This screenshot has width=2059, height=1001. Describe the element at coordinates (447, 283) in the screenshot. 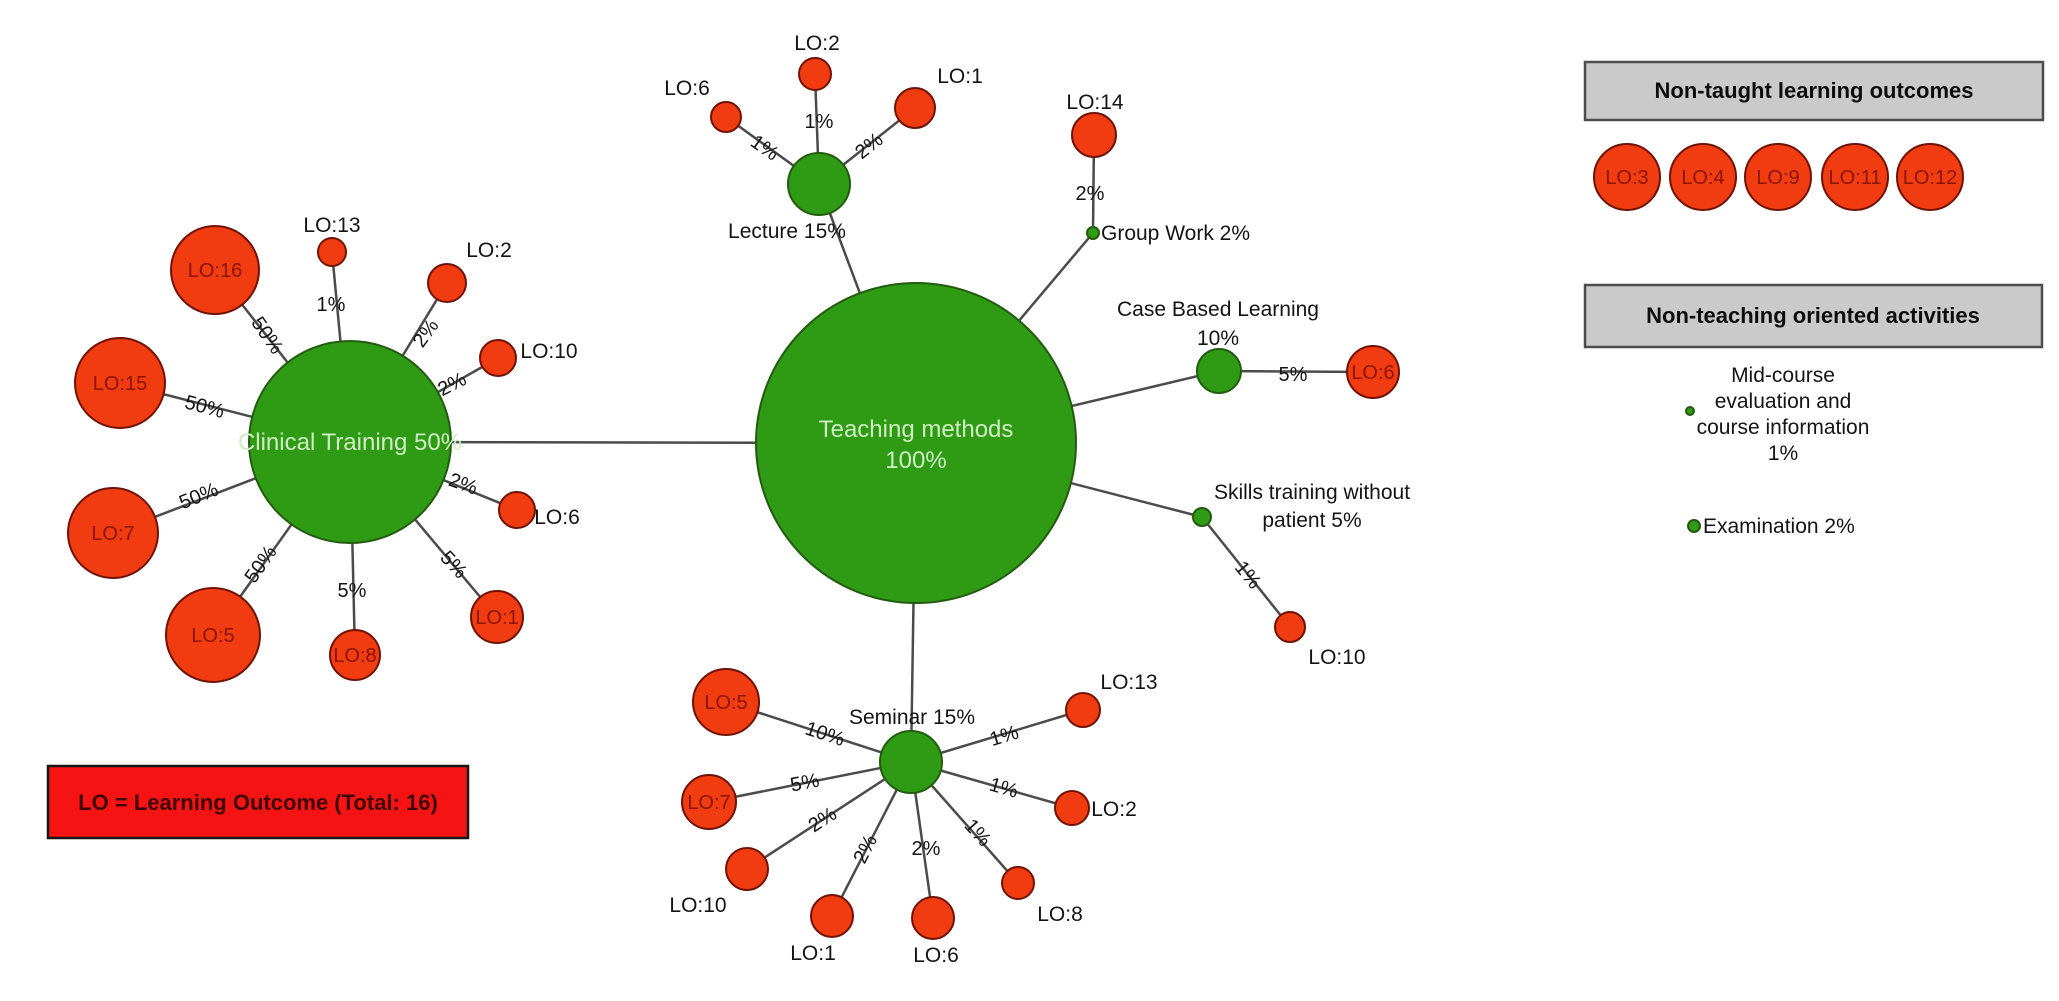

I see `clinical-lo2-circle` at that location.